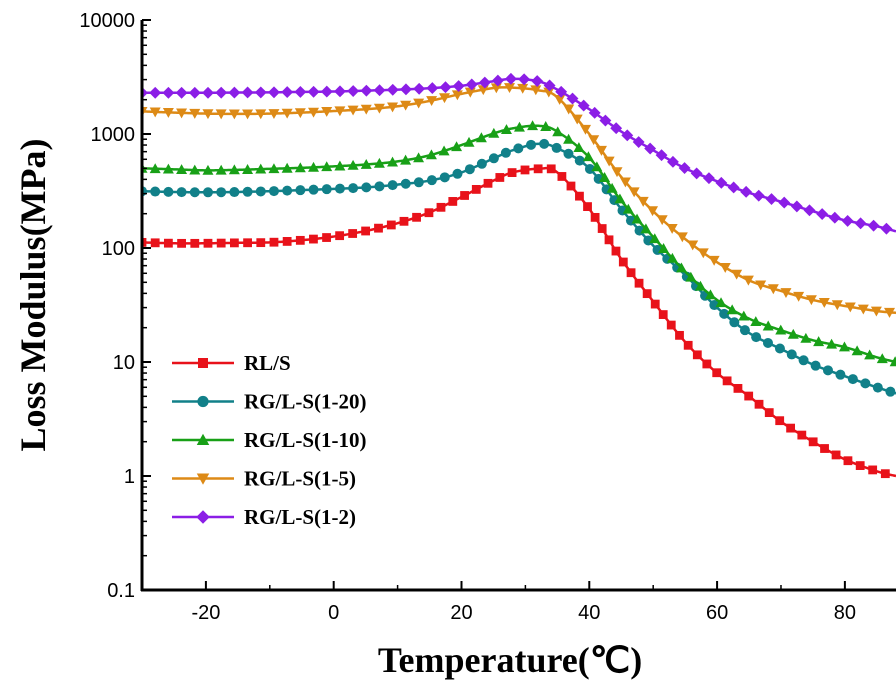 The image size is (896, 689). I want to click on legend-entry-4: RG/L-S(1-2), so click(264, 517).